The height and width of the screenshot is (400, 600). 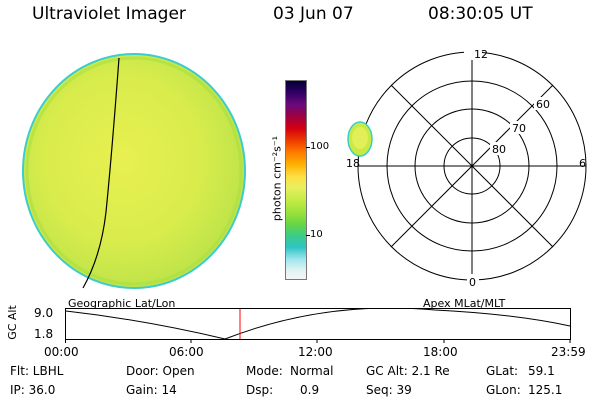 I want to click on timeline-plot, so click(x=318, y=325).